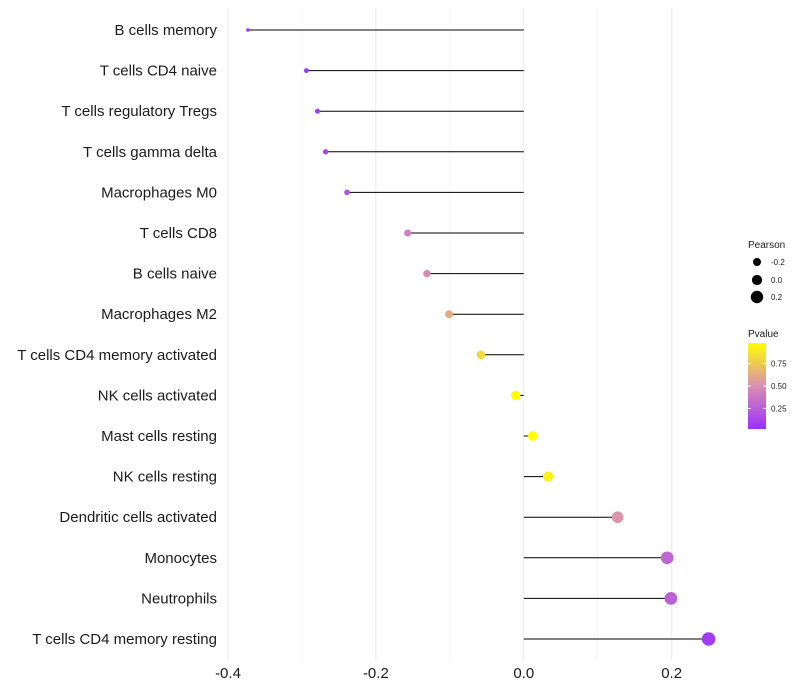 This screenshot has height=700, width=800. I want to click on size-legend-label: 0.2, so click(777, 297).